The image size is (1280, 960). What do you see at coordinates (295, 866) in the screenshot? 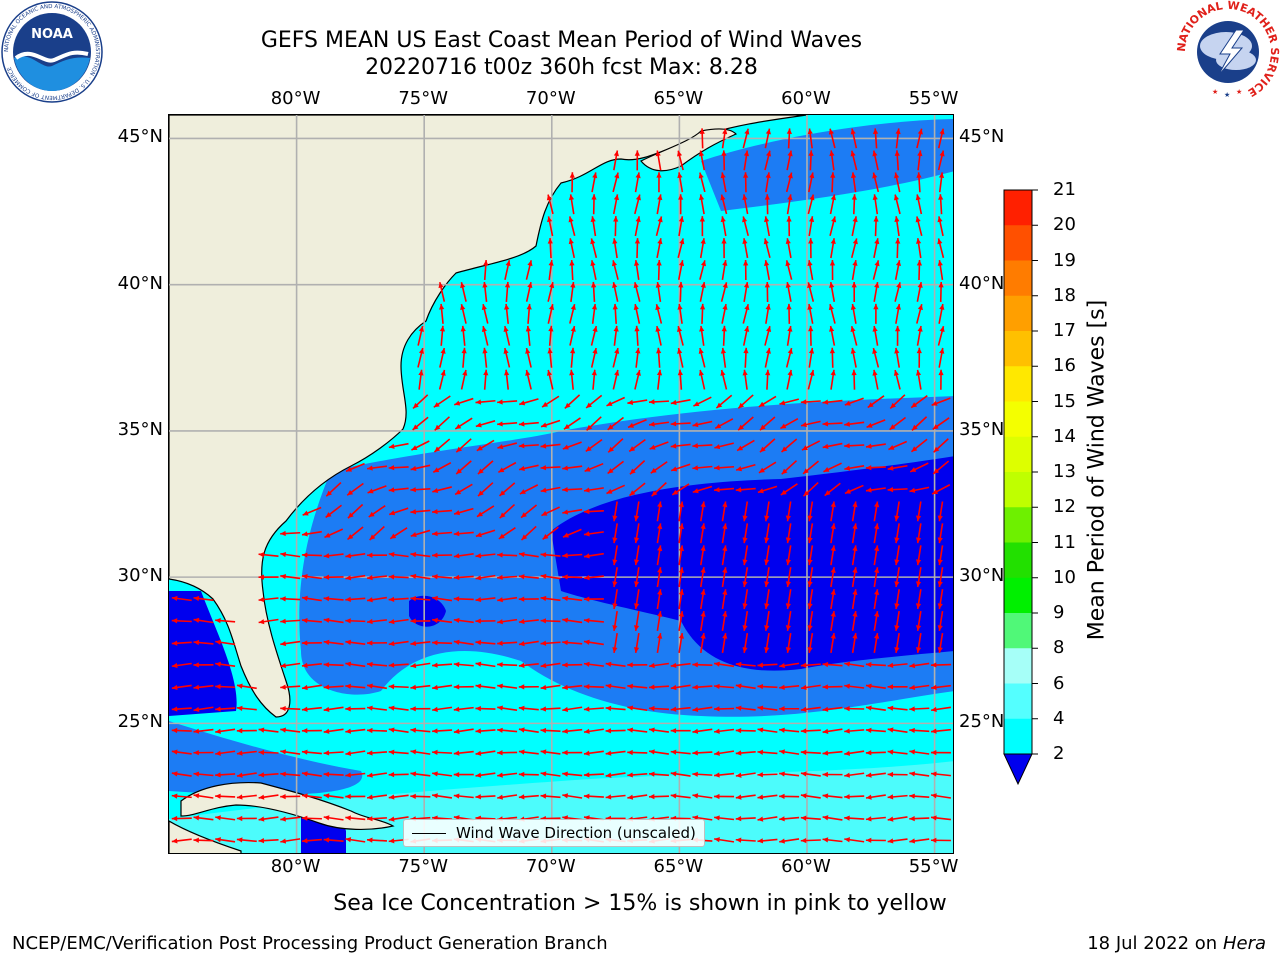
I see `lon-tick-bottom: 80°W` at bounding box center [295, 866].